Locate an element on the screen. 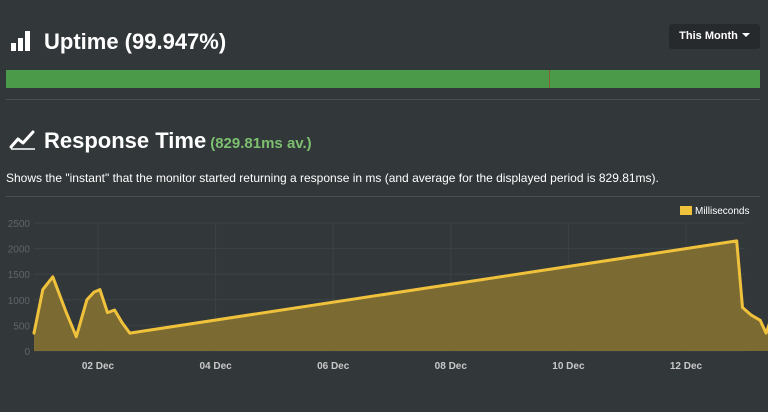 The image size is (768, 412). y-tick-label: 2000 is located at coordinates (19, 250).